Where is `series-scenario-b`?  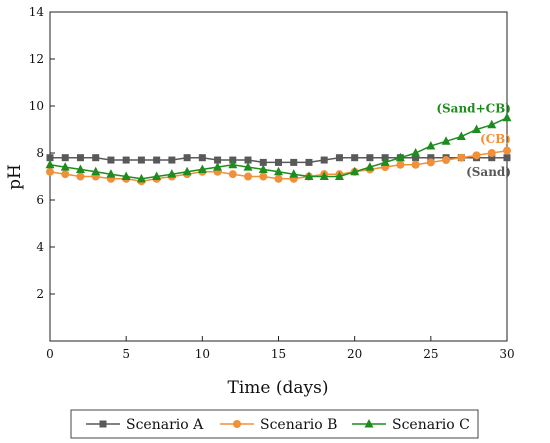
series-scenario-b is located at coordinates (278, 166).